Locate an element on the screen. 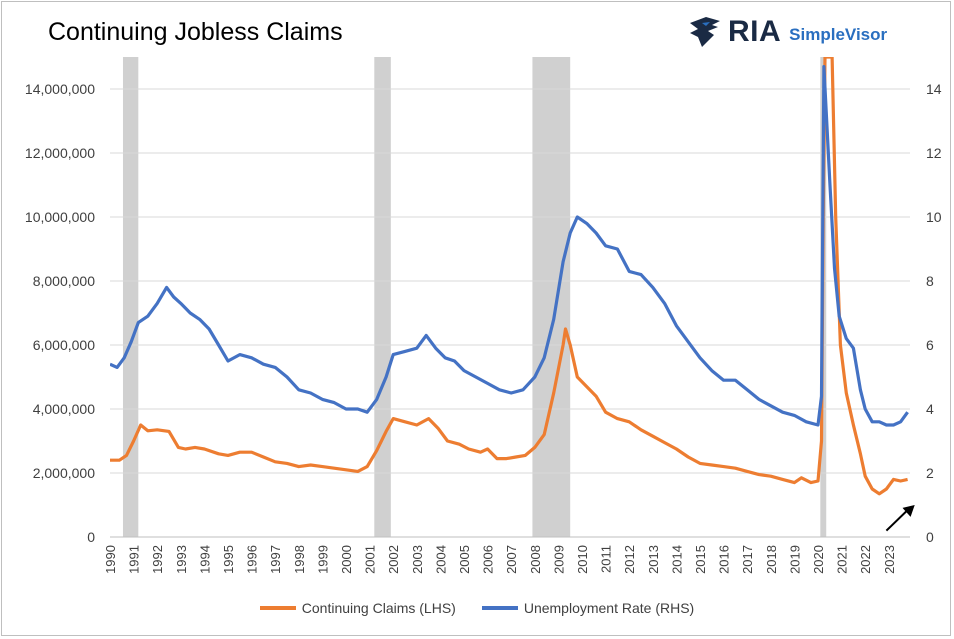 Image resolution: width=954 pixels, height=639 pixels. x-tick-label-20: 2010 is located at coordinates (582, 559).